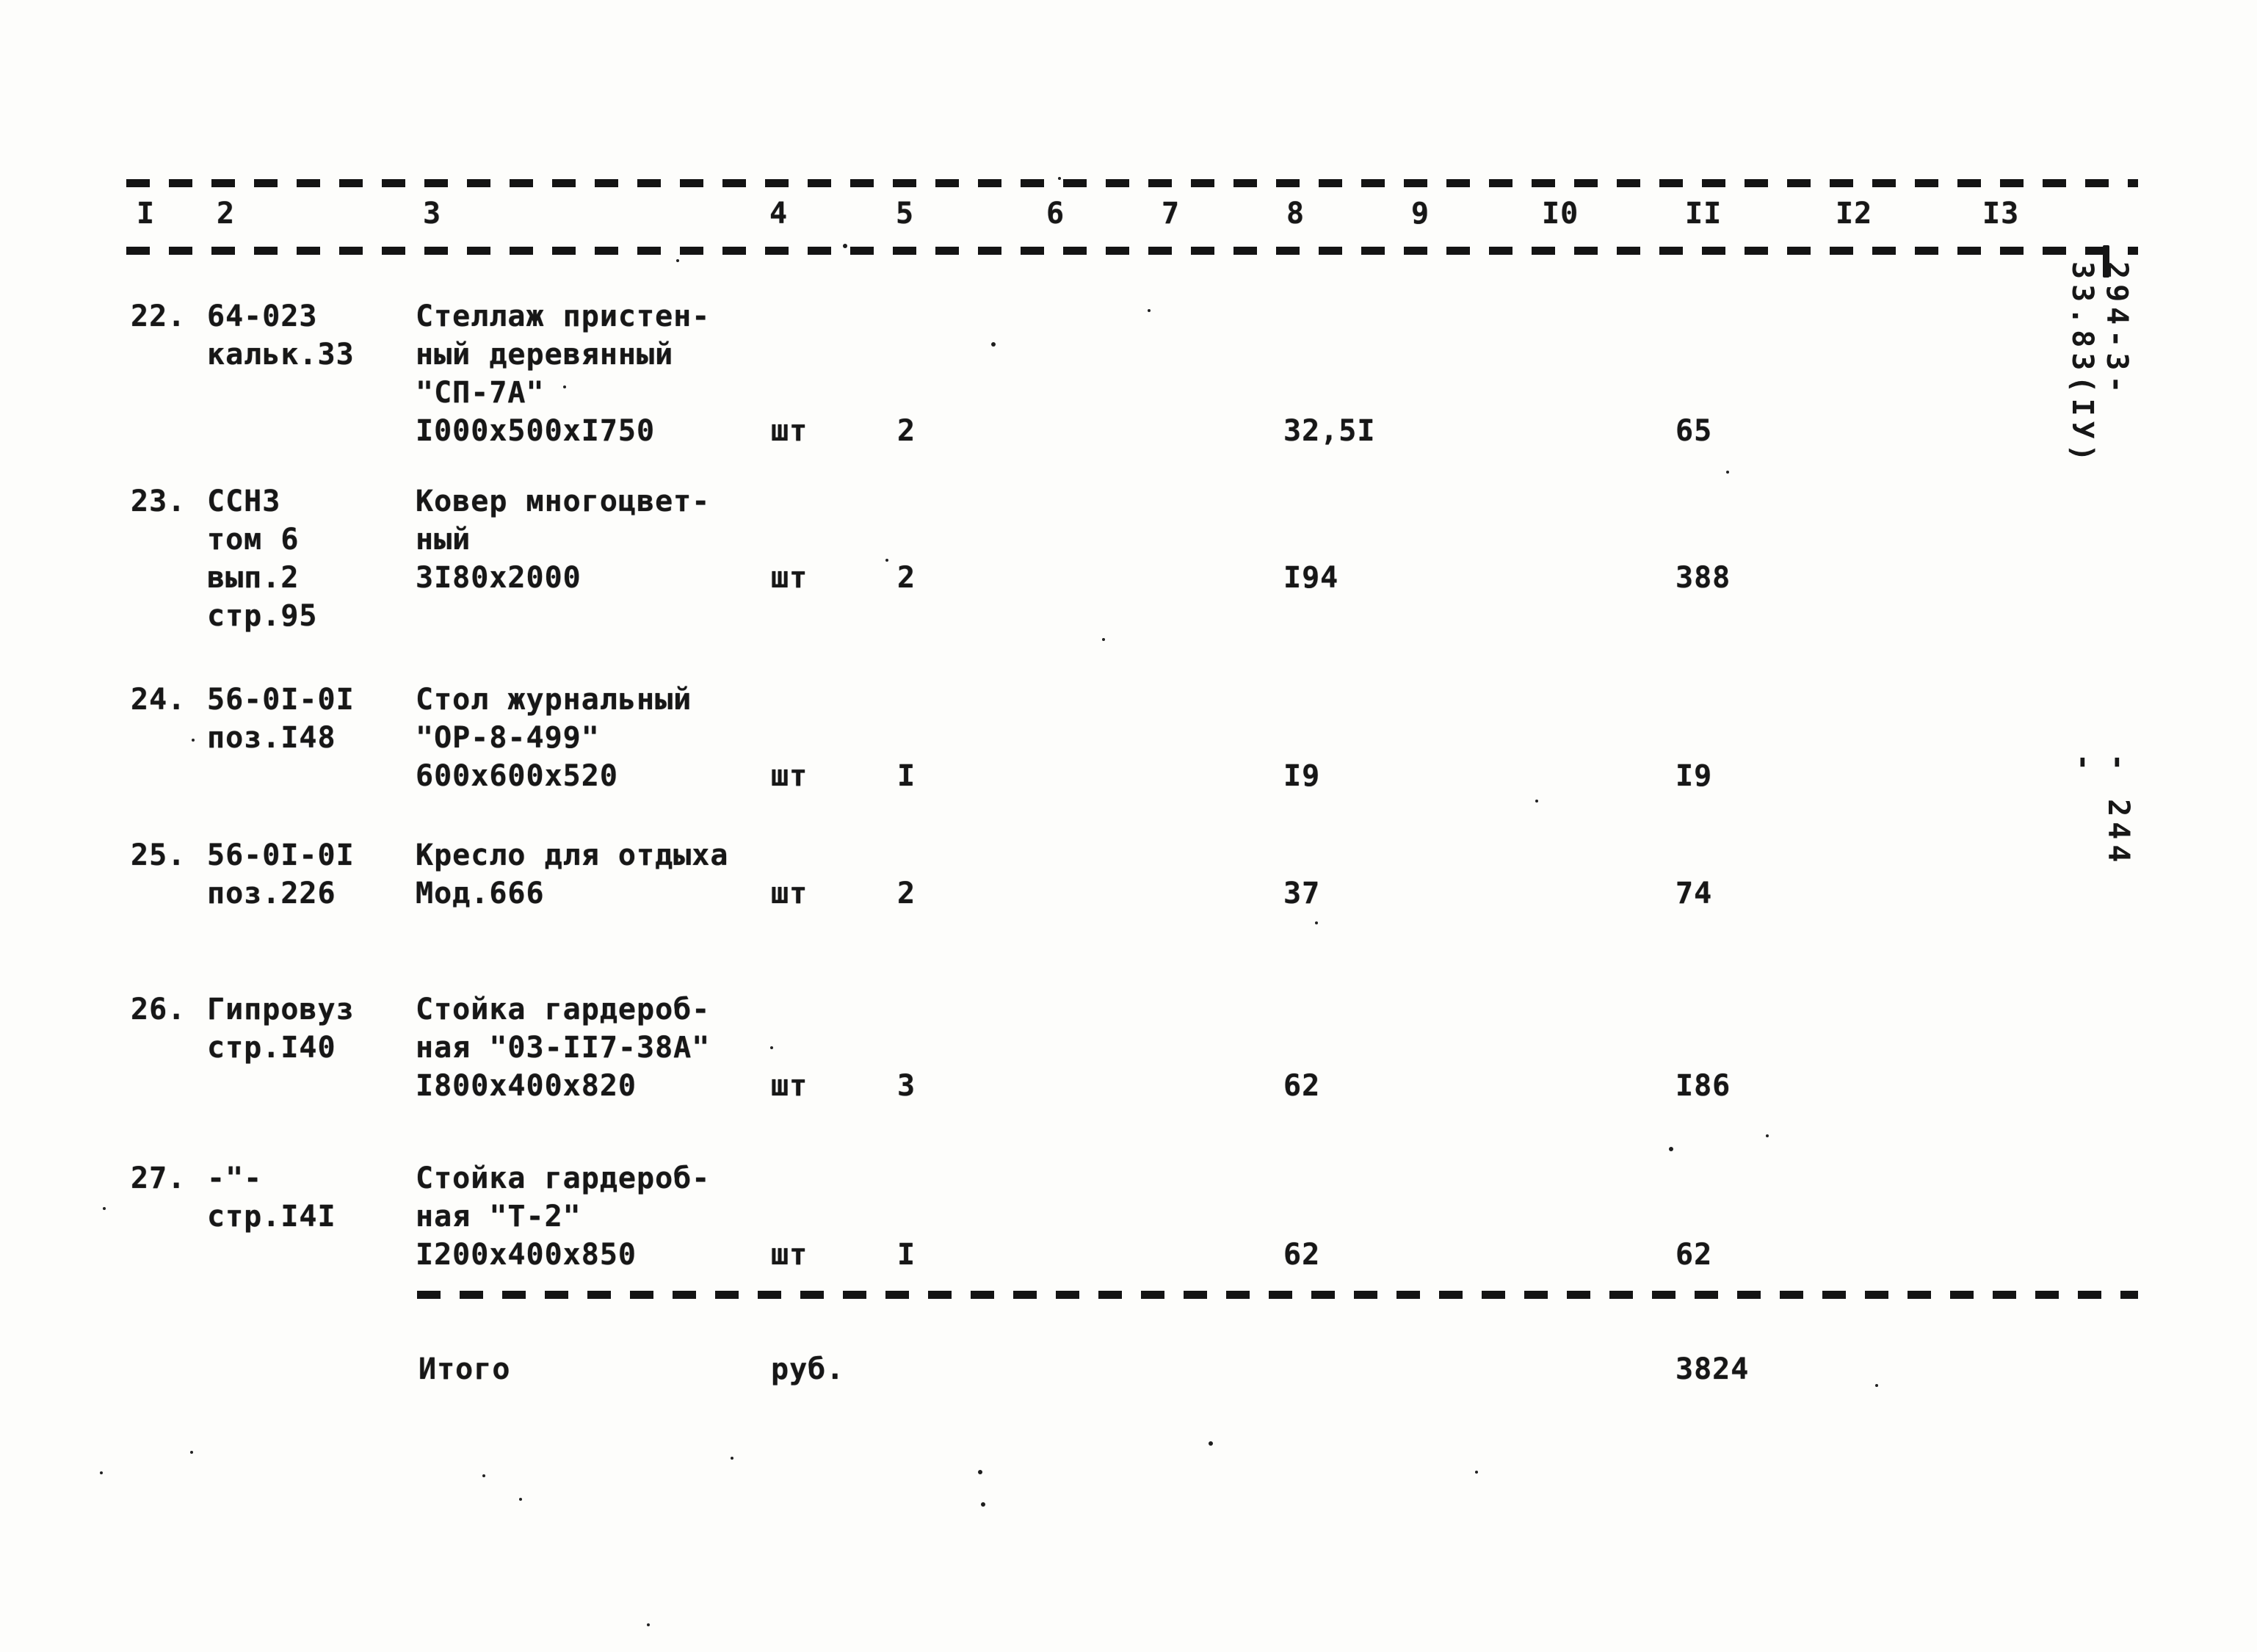 The height and width of the screenshot is (1652, 2257). What do you see at coordinates (572, 855) in the screenshot?
I see `name-line: Кресло для отдыха` at bounding box center [572, 855].